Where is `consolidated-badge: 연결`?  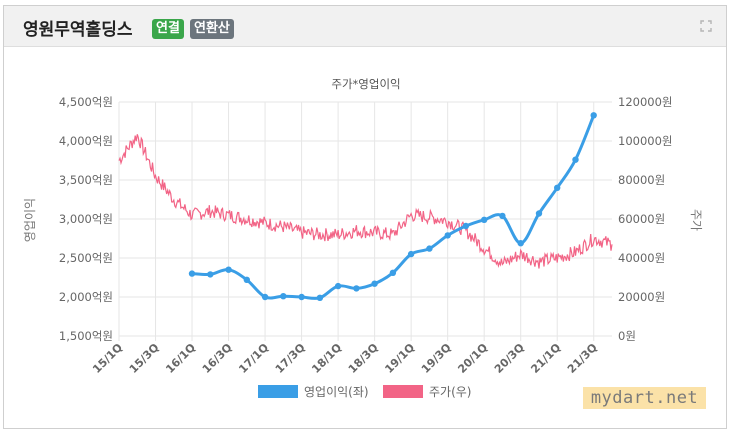
consolidated-badge: 연결 is located at coordinates (168, 29).